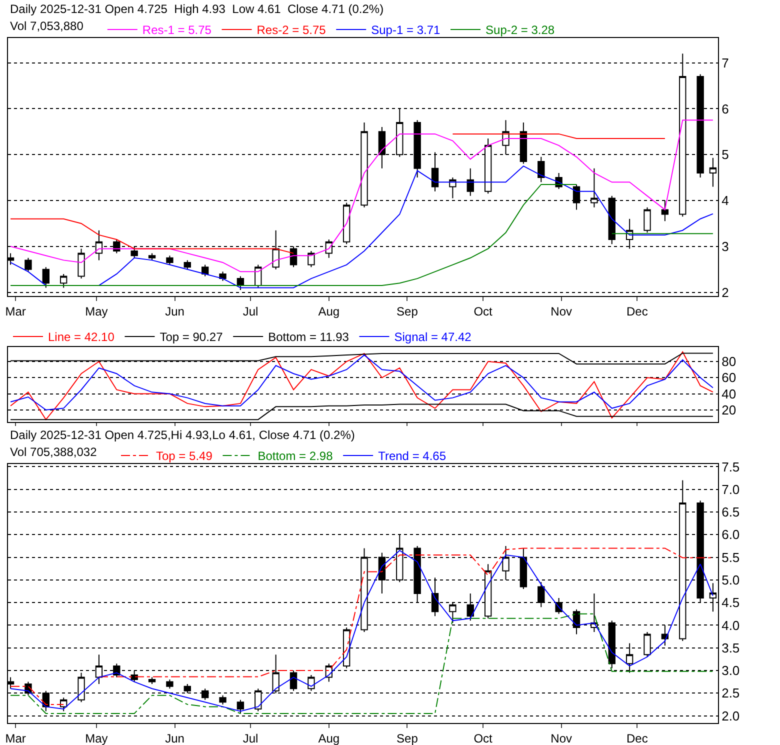 This screenshot has width=780, height=745. Describe the element at coordinates (182, 435) in the screenshot. I see `chart-title: Daily 2025-12-31 Open 4.725,Hi 4.93,Lo 4.61, Close 4.71 (0.2%)` at that location.